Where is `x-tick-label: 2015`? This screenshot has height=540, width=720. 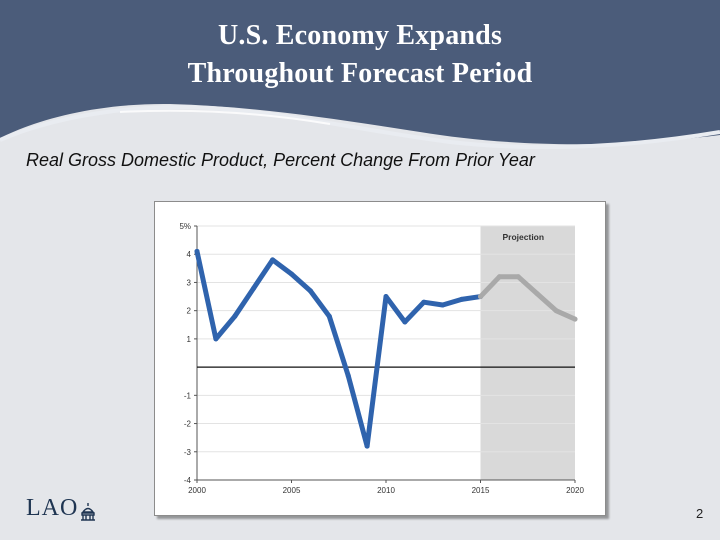
x-tick-label: 2015 is located at coordinates (481, 490).